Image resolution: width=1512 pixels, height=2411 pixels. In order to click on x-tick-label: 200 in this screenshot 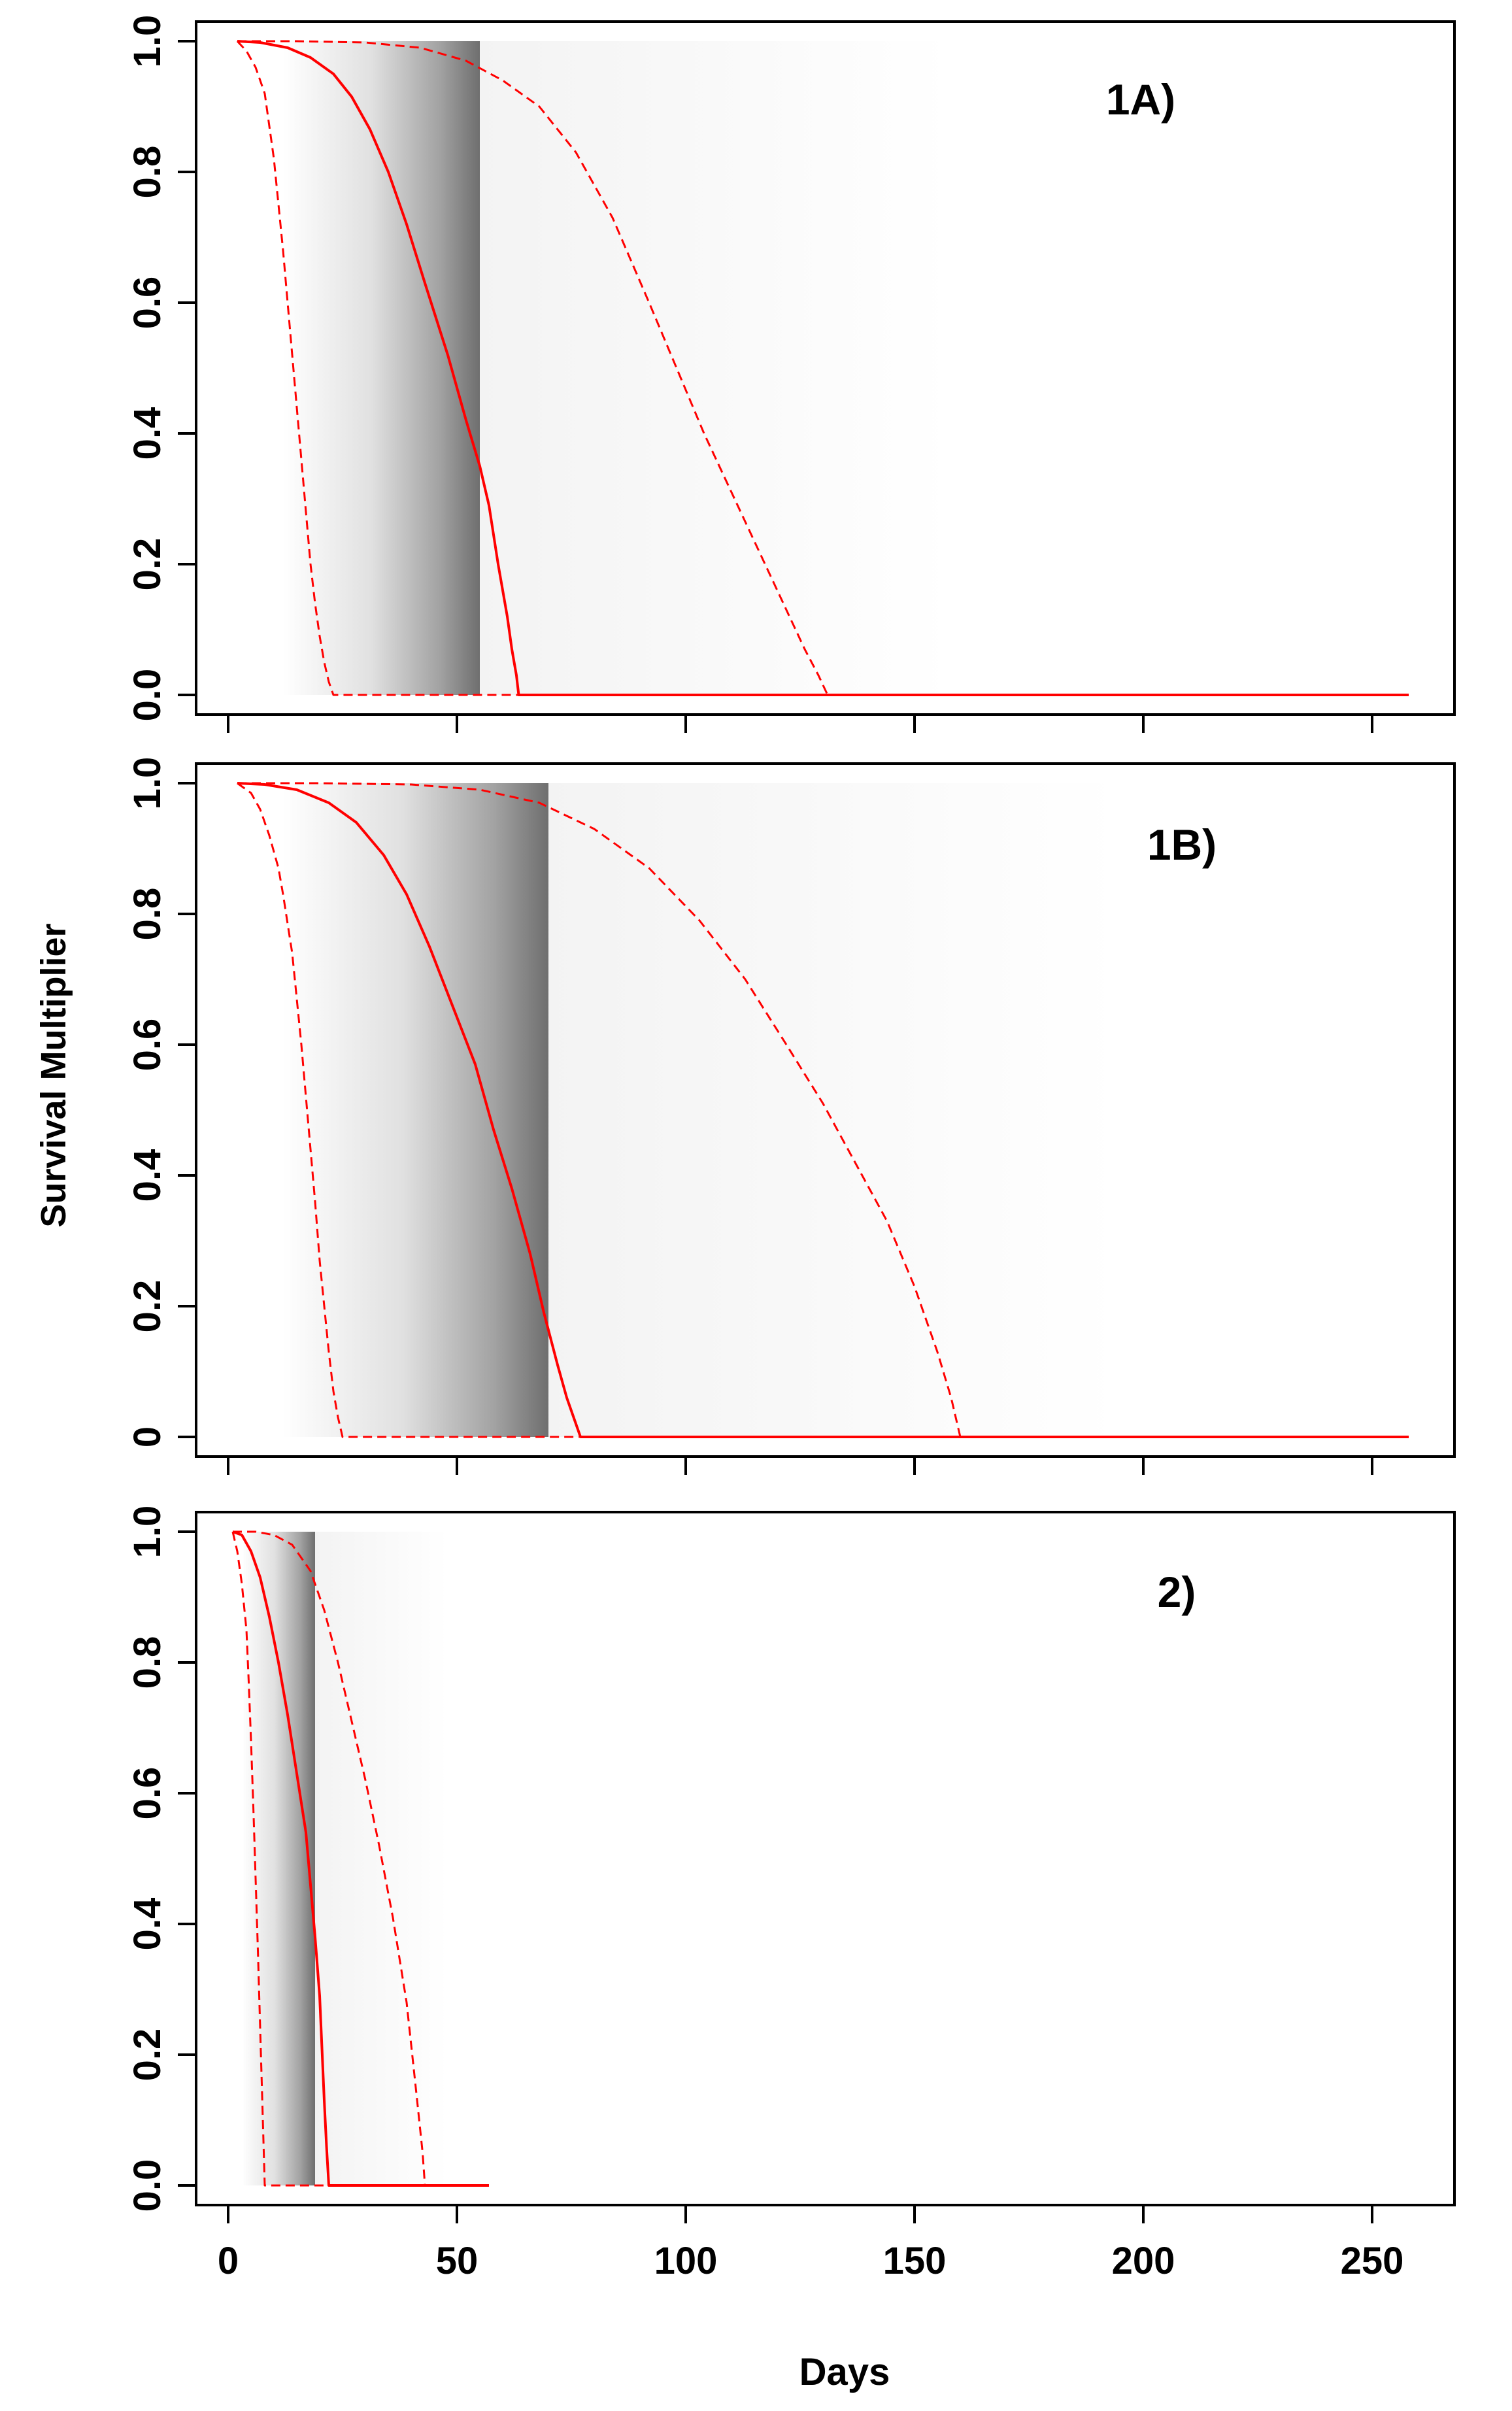, I will do `click(1143, 2261)`.